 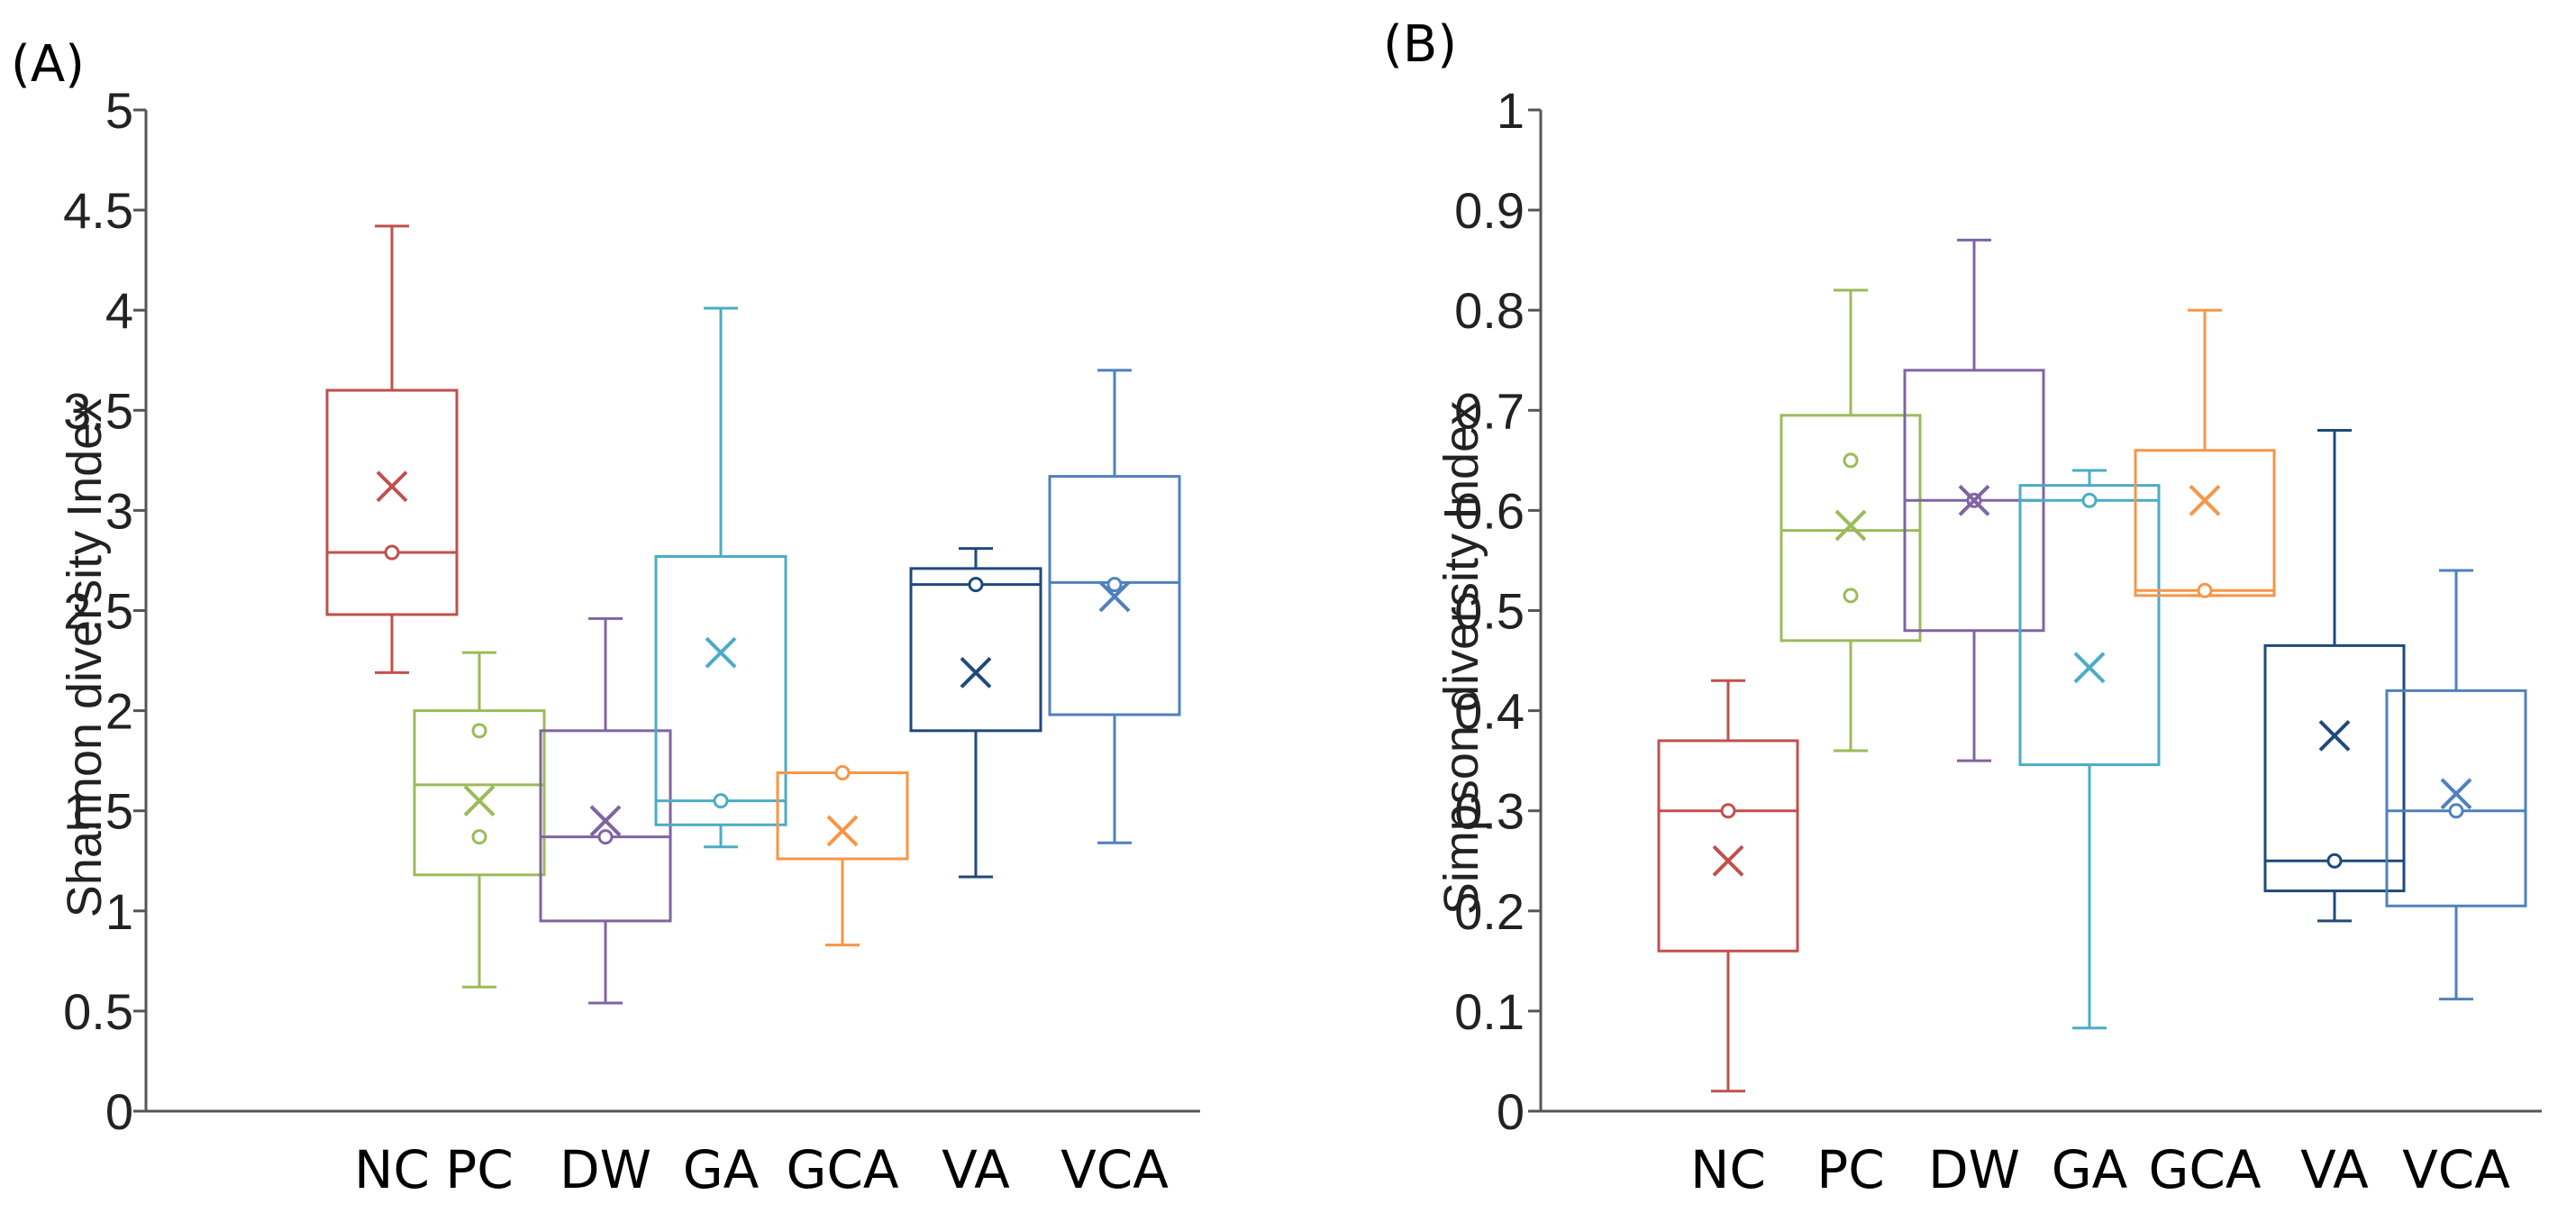 What do you see at coordinates (1489, 811) in the screenshot?
I see `y-tick-label: 0.3` at bounding box center [1489, 811].